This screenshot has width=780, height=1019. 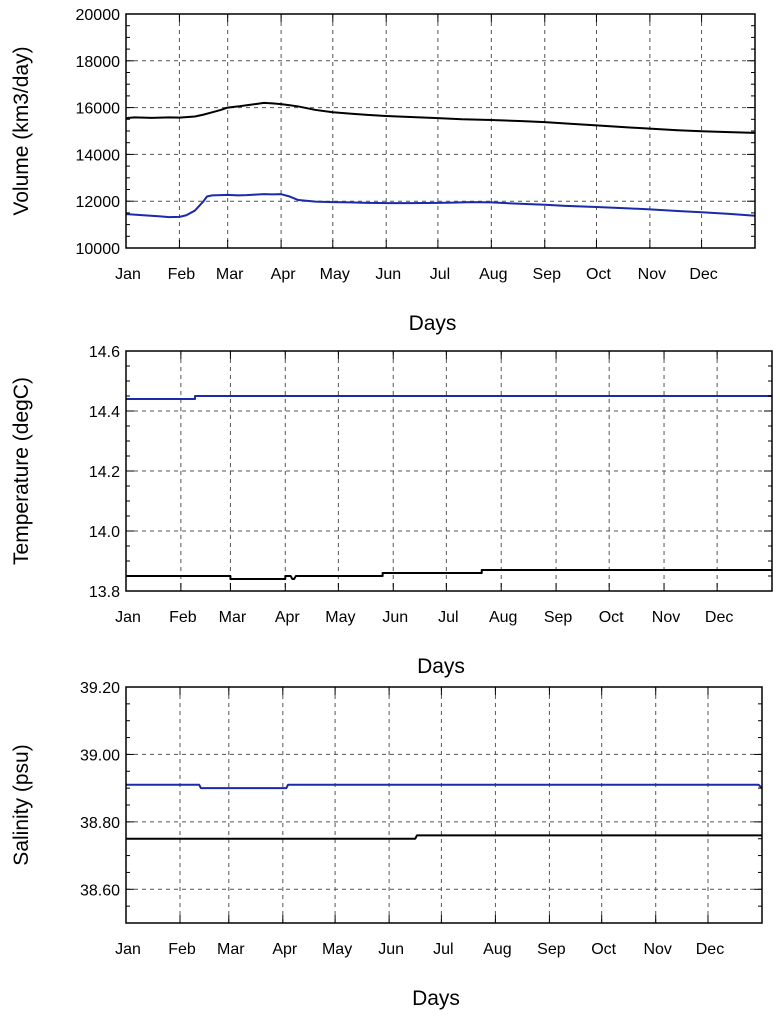 I want to click on y-tick-label: 18000, so click(x=98, y=62).